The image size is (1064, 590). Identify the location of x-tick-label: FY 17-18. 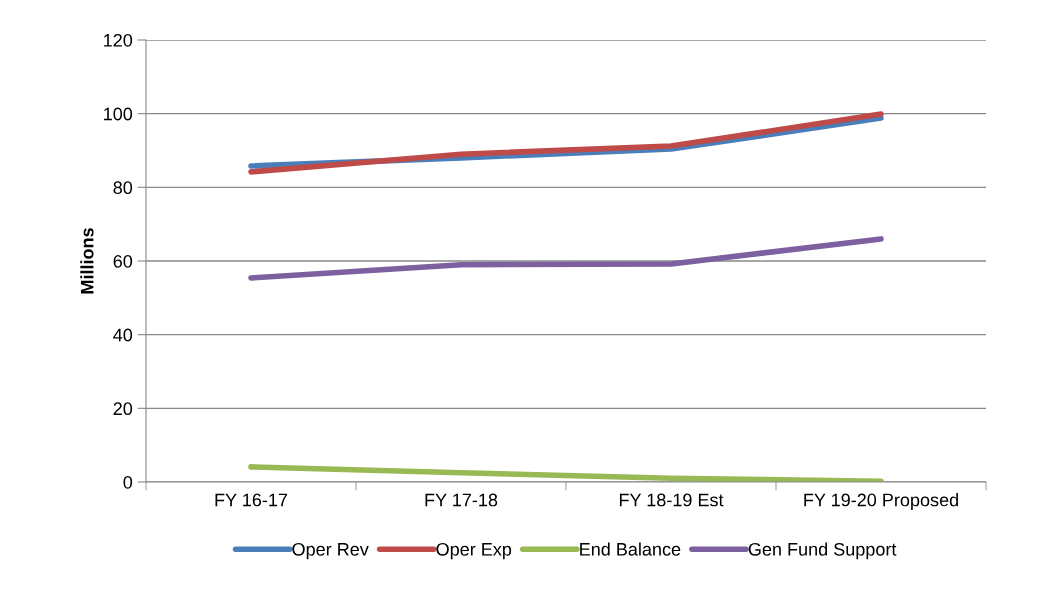
(461, 500).